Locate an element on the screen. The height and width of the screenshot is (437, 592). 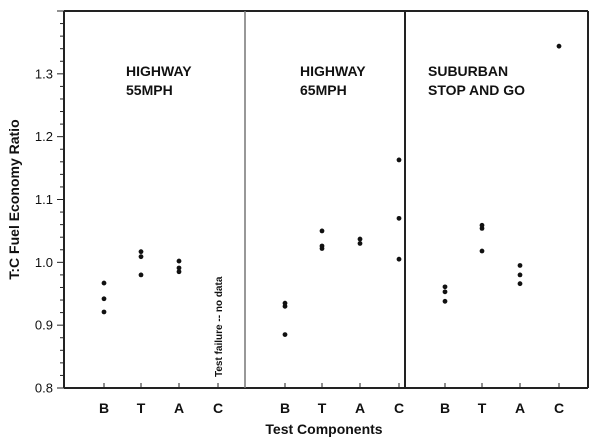
y-tick-label: 1.1 is located at coordinates (44, 199).